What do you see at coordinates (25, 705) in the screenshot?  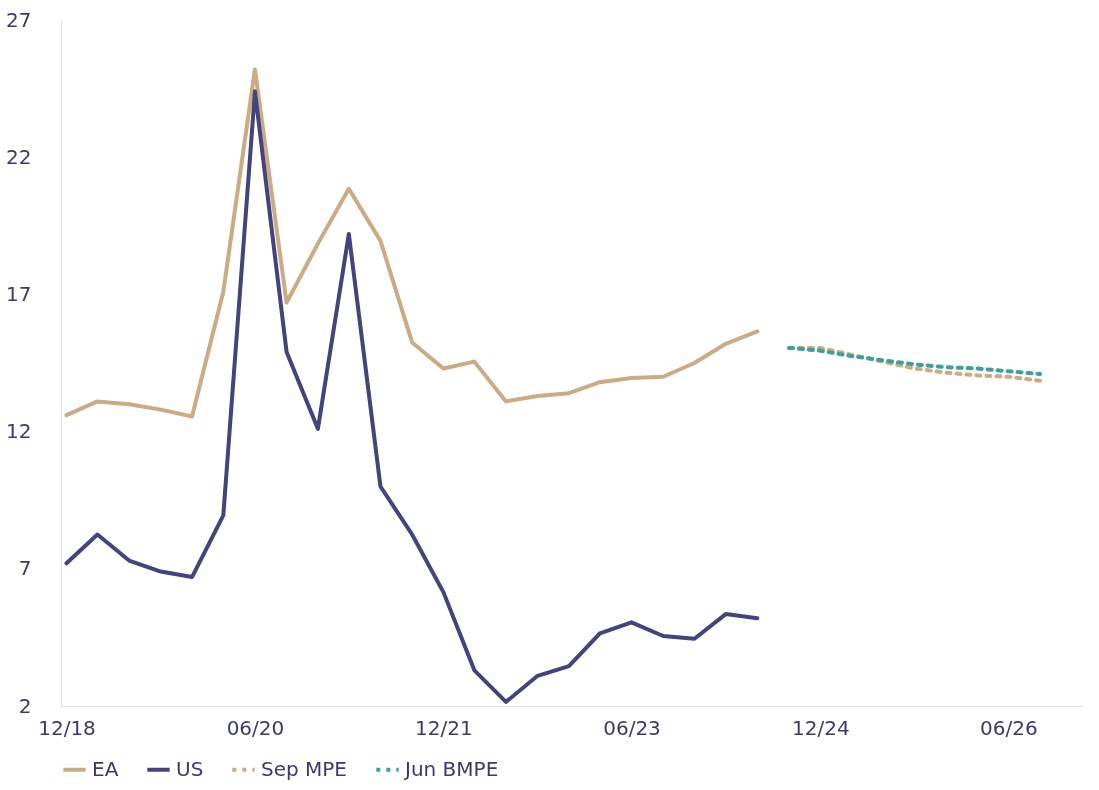 I see `y-tick-label: 2` at bounding box center [25, 705].